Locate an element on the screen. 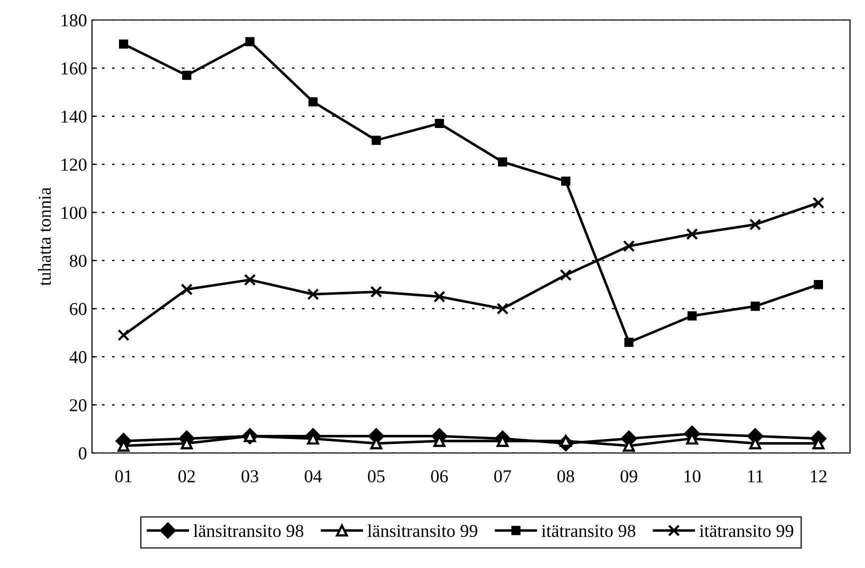 The height and width of the screenshot is (568, 865). x-tick-label: 04 is located at coordinates (313, 476).